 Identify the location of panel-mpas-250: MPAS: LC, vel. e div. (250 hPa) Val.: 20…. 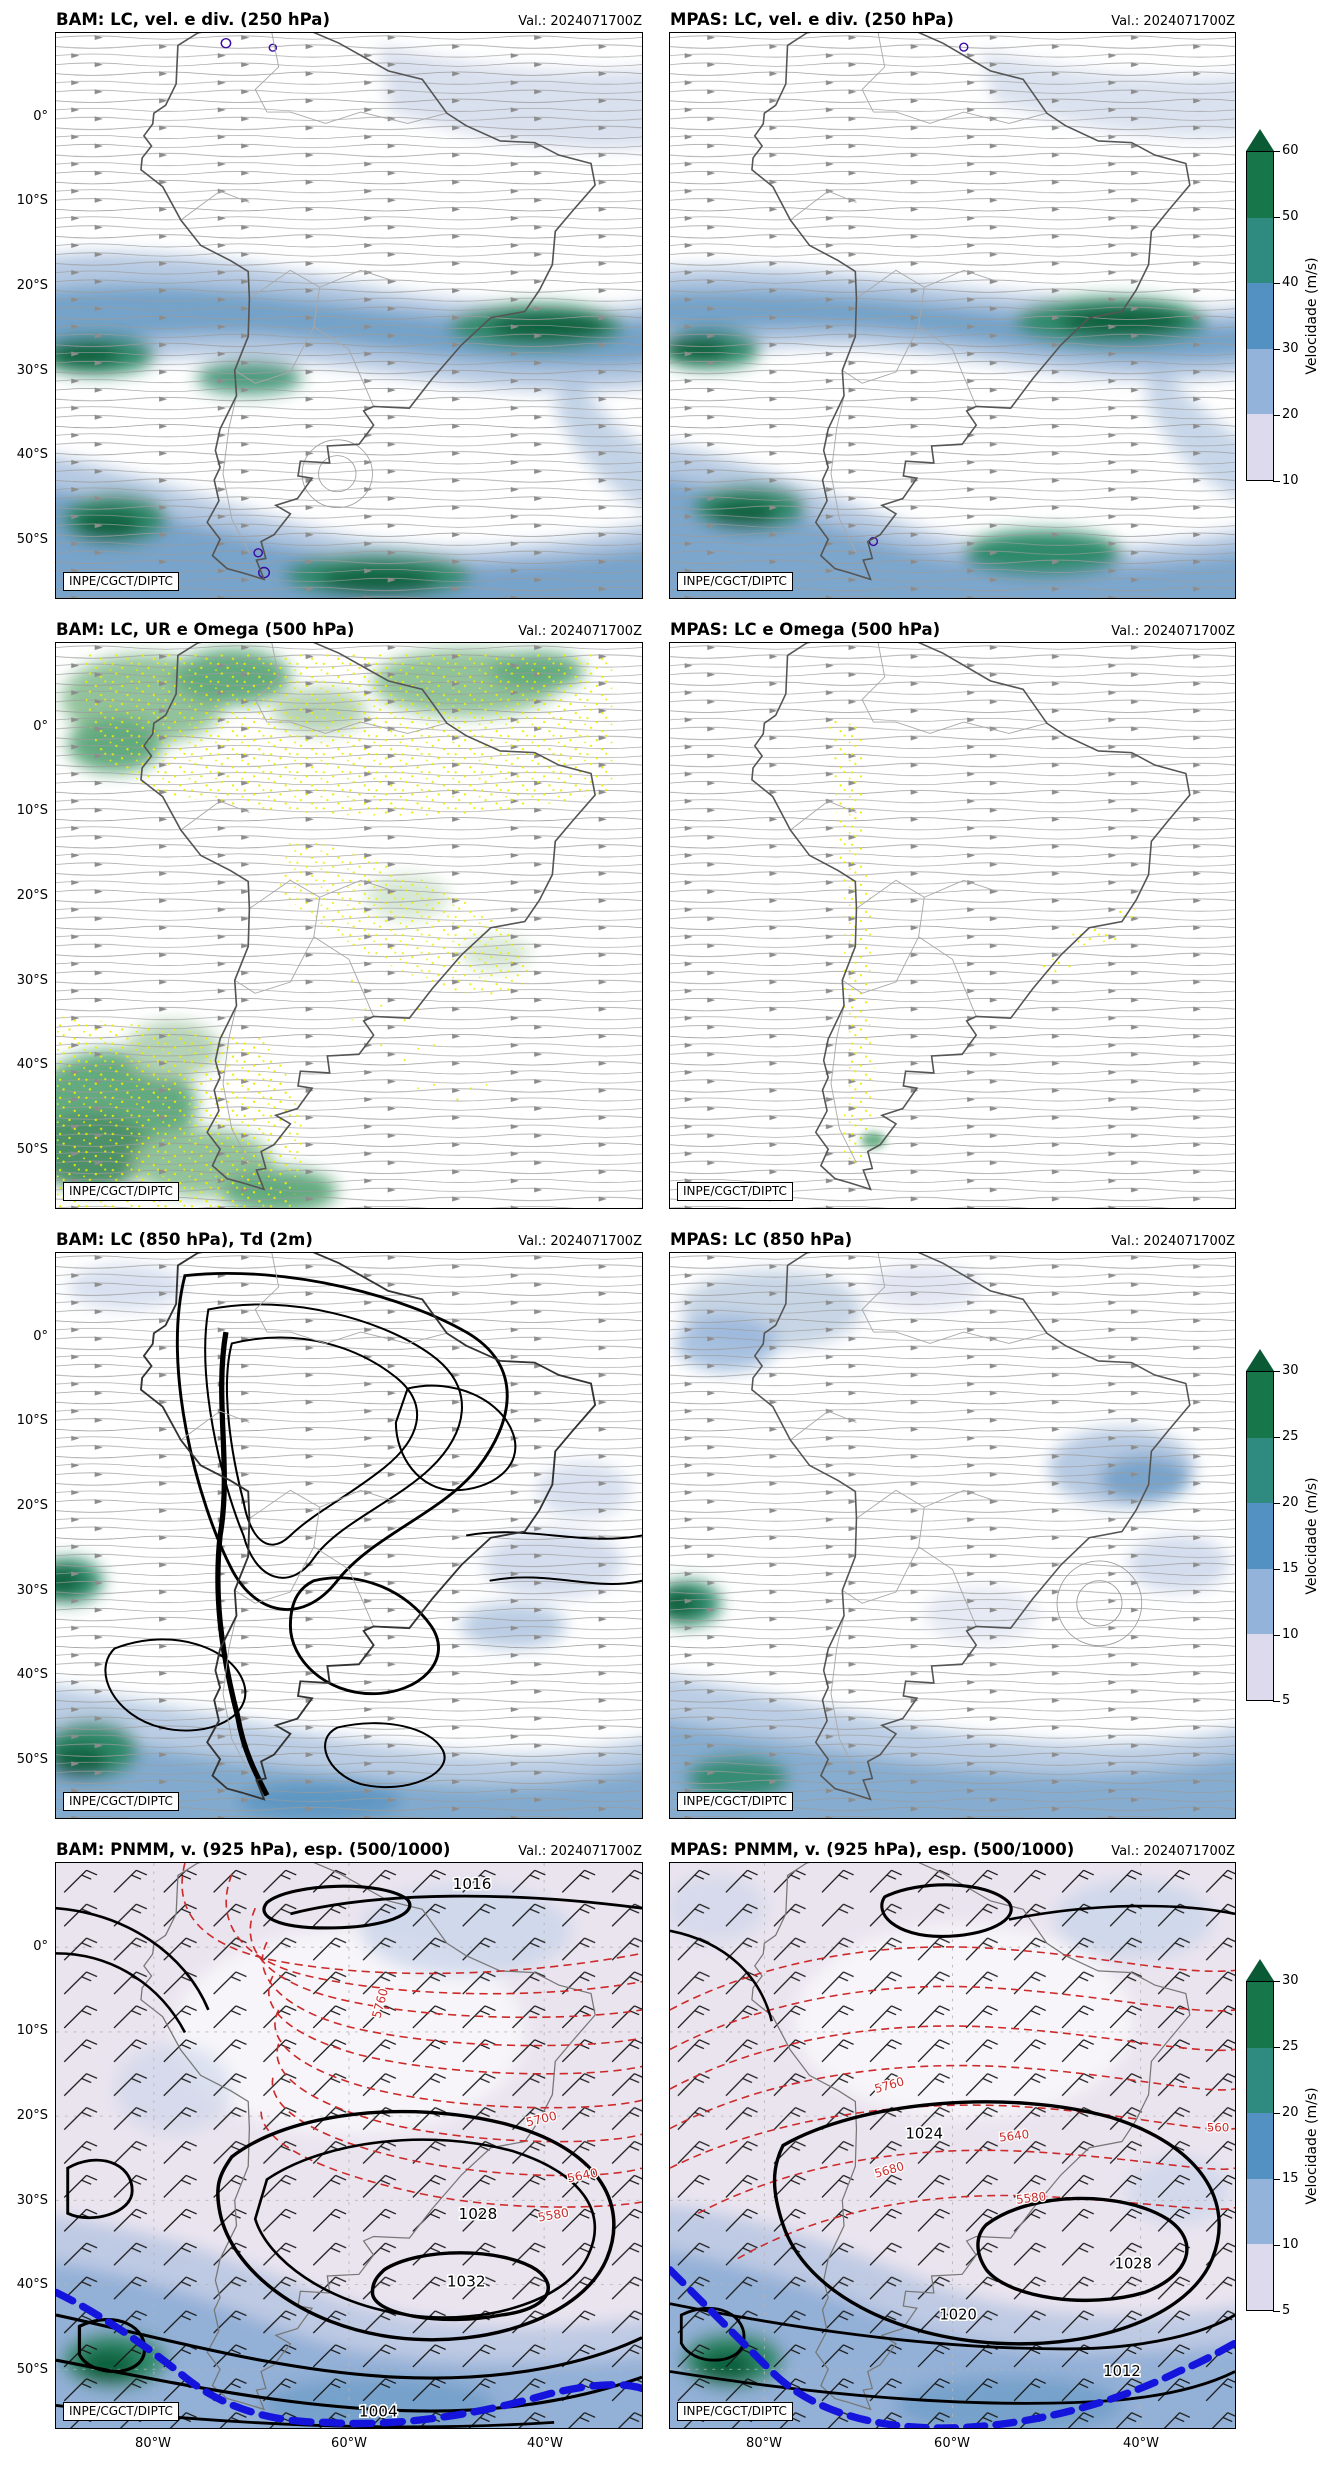
(952, 302).